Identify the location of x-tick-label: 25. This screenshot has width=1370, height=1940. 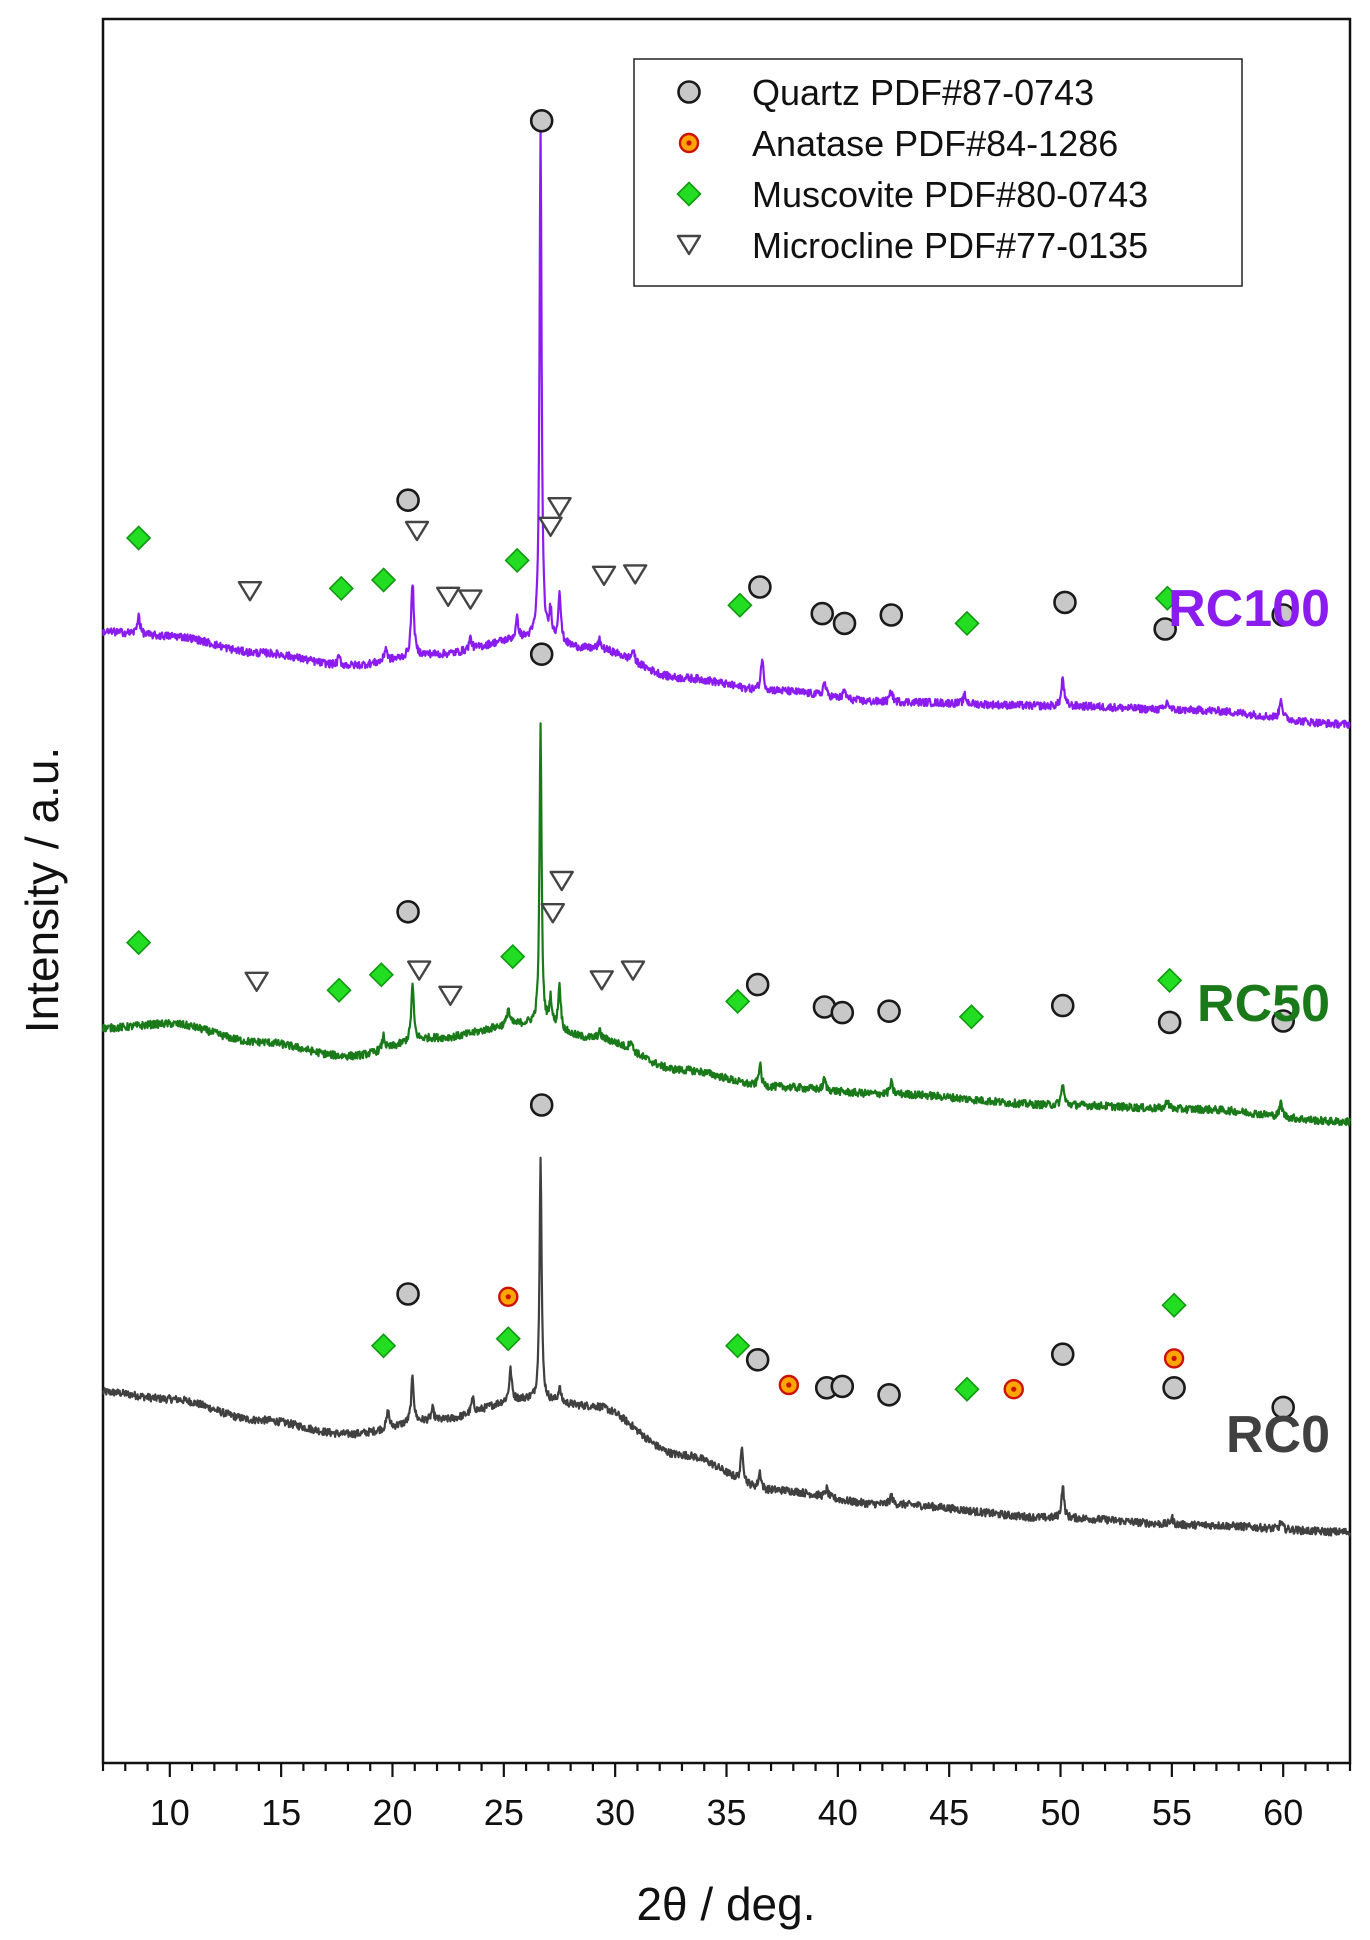
(504, 1812).